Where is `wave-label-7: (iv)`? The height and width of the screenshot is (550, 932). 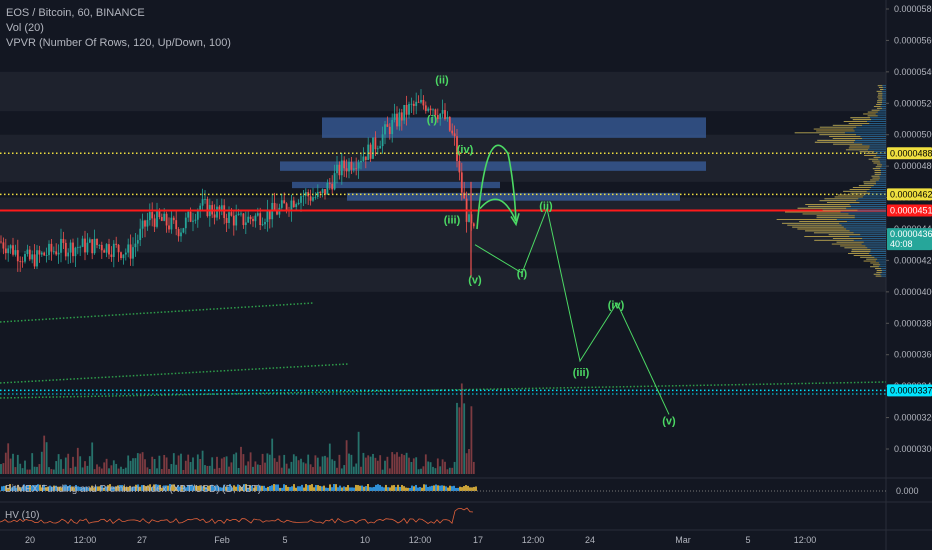 wave-label-7: (iv) is located at coordinates (616, 305).